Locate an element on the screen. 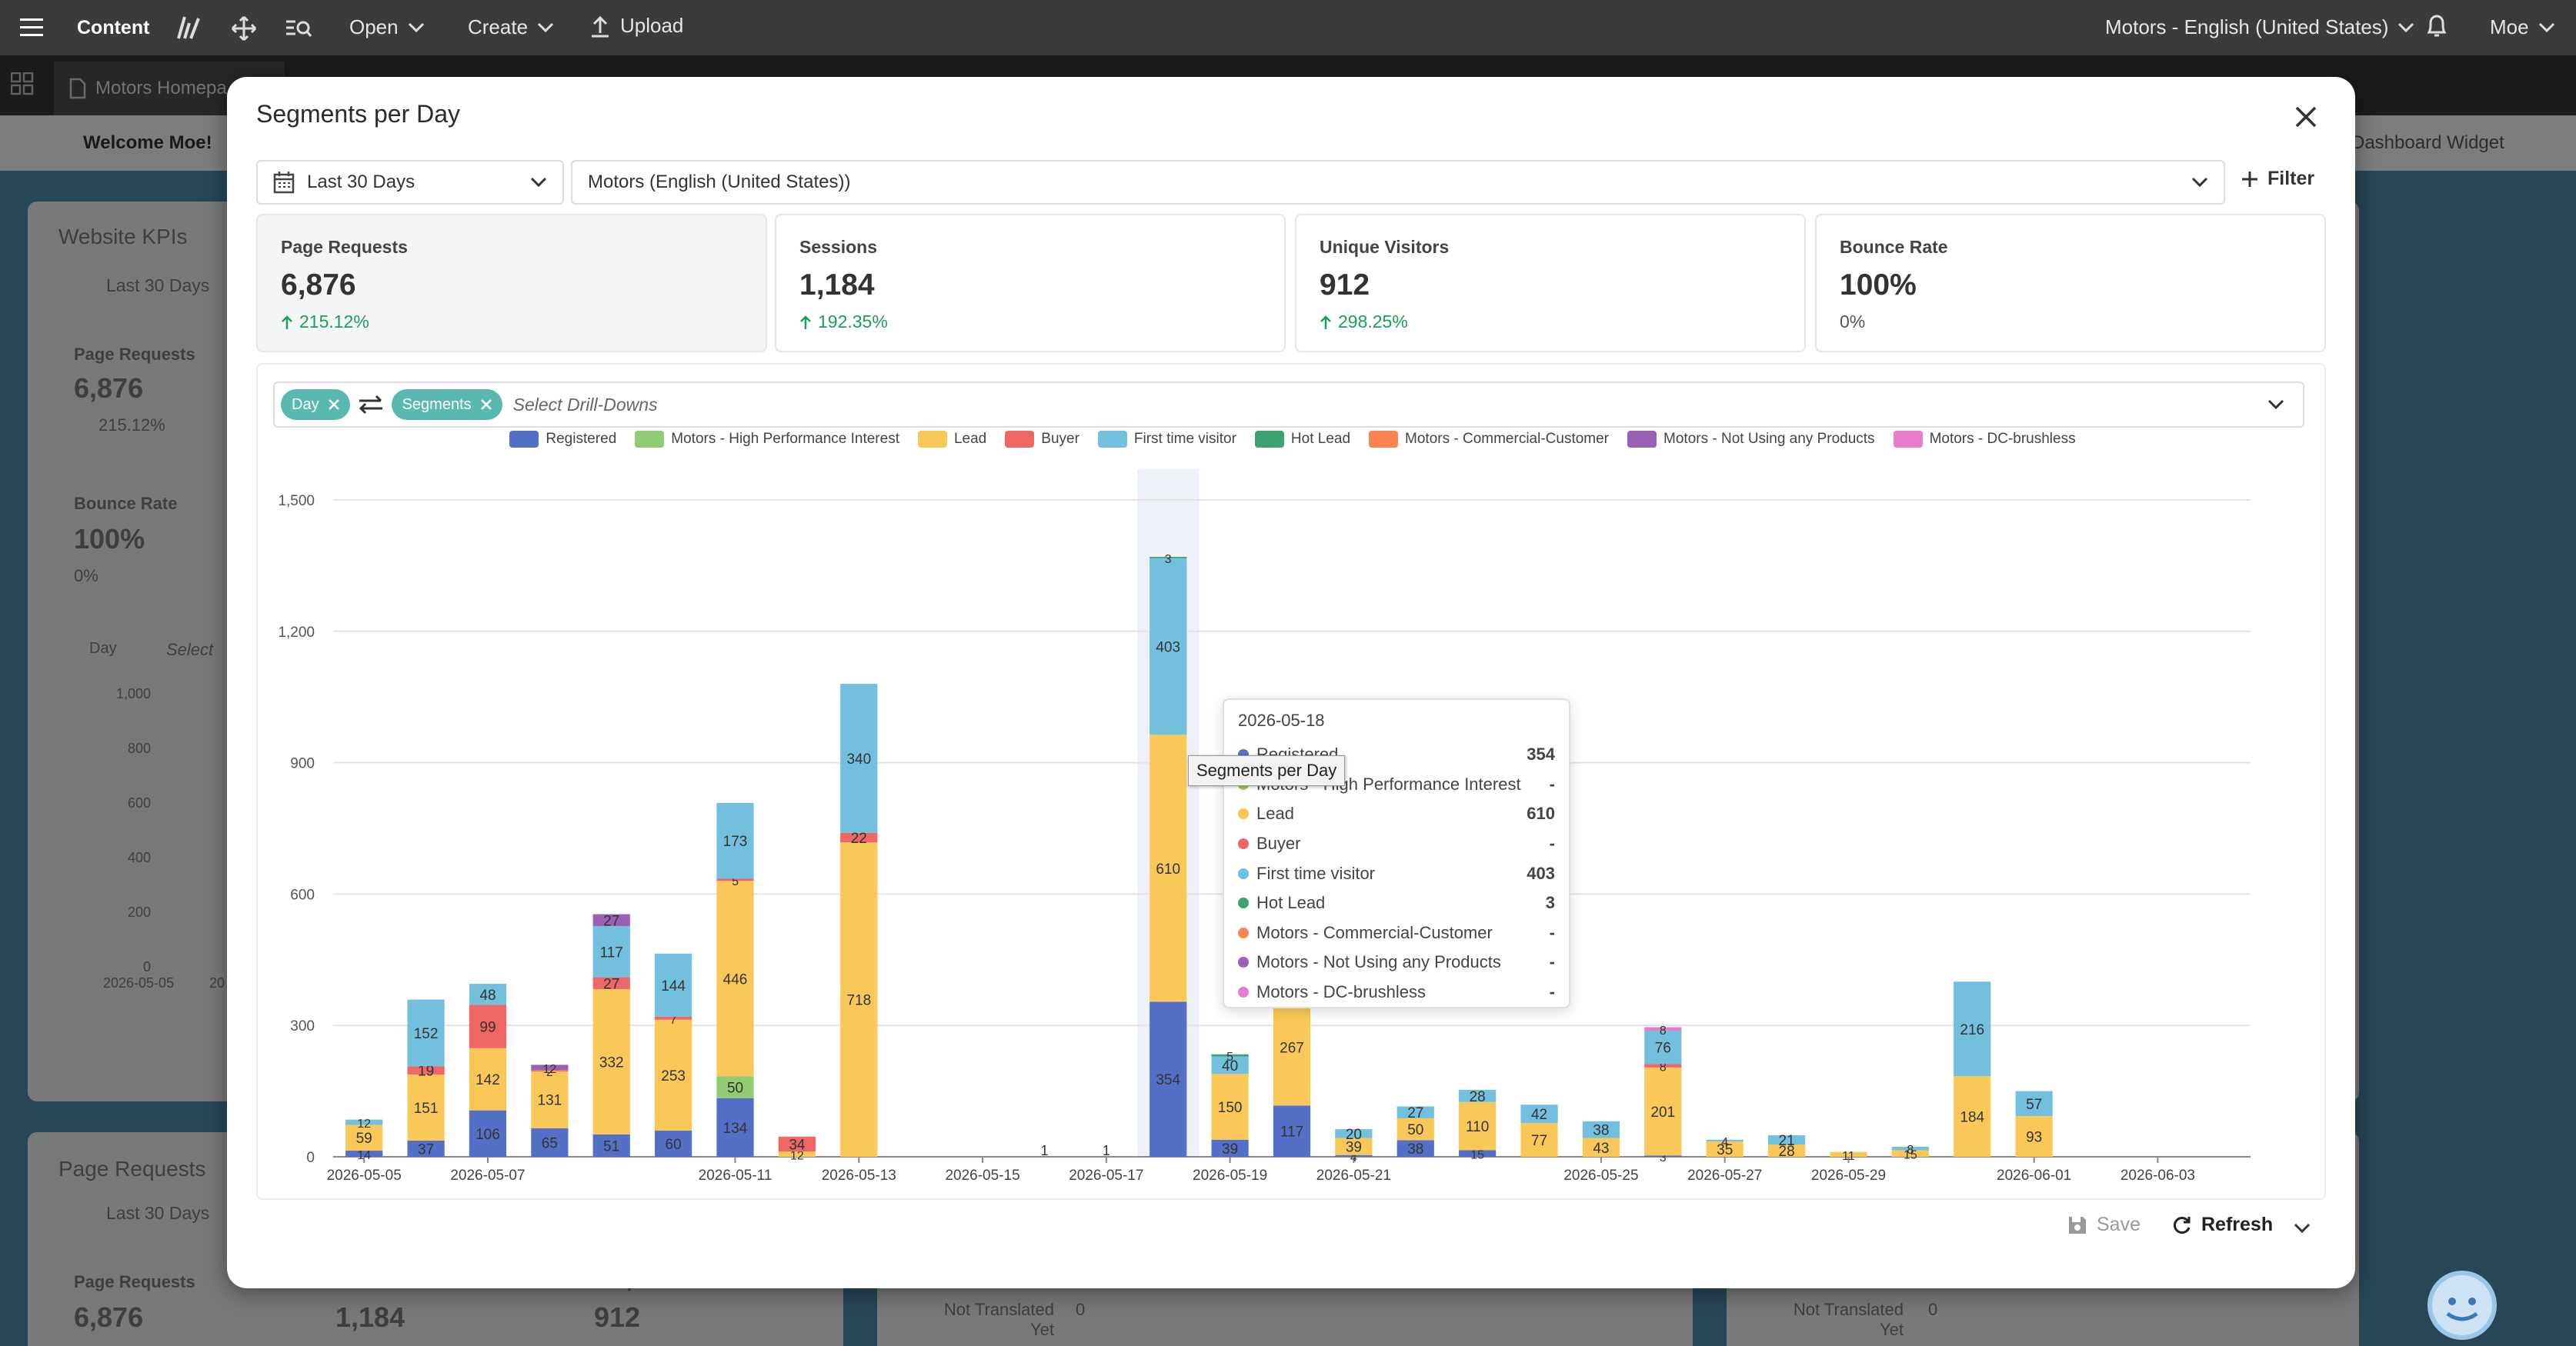 This screenshot has height=1346, width=2576. kpi-sessions: Sessions 1,184 192.35% is located at coordinates (1030, 283).